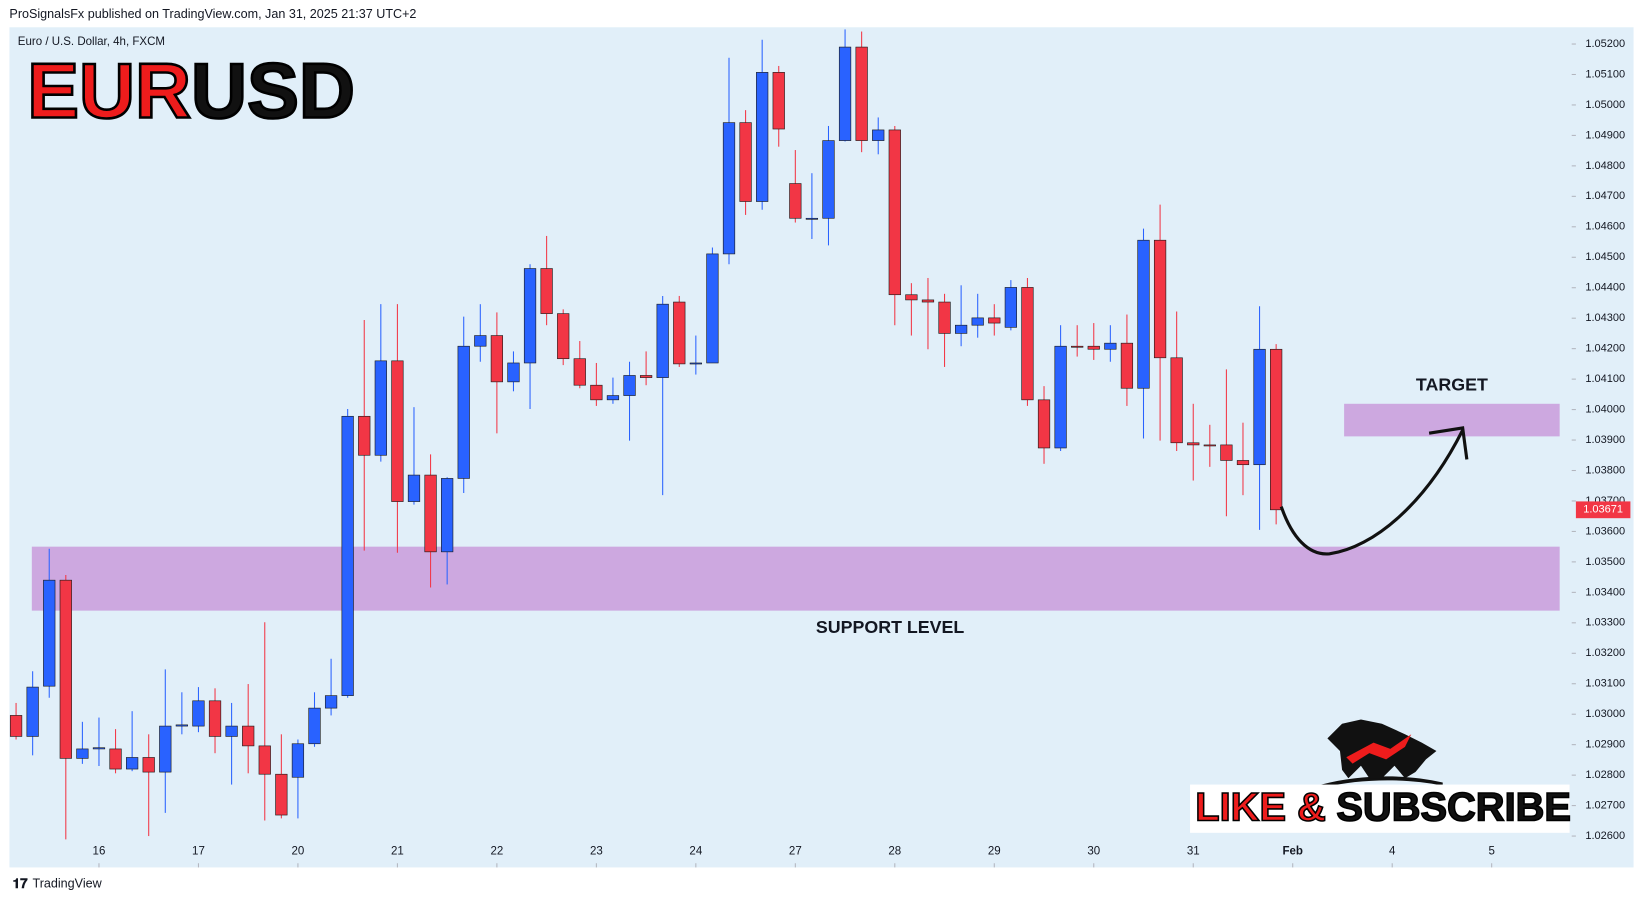 This screenshot has width=1643, height=901. Describe the element at coordinates (21, 883) in the screenshot. I see `footer-icon: 𝟏𝟕` at that location.